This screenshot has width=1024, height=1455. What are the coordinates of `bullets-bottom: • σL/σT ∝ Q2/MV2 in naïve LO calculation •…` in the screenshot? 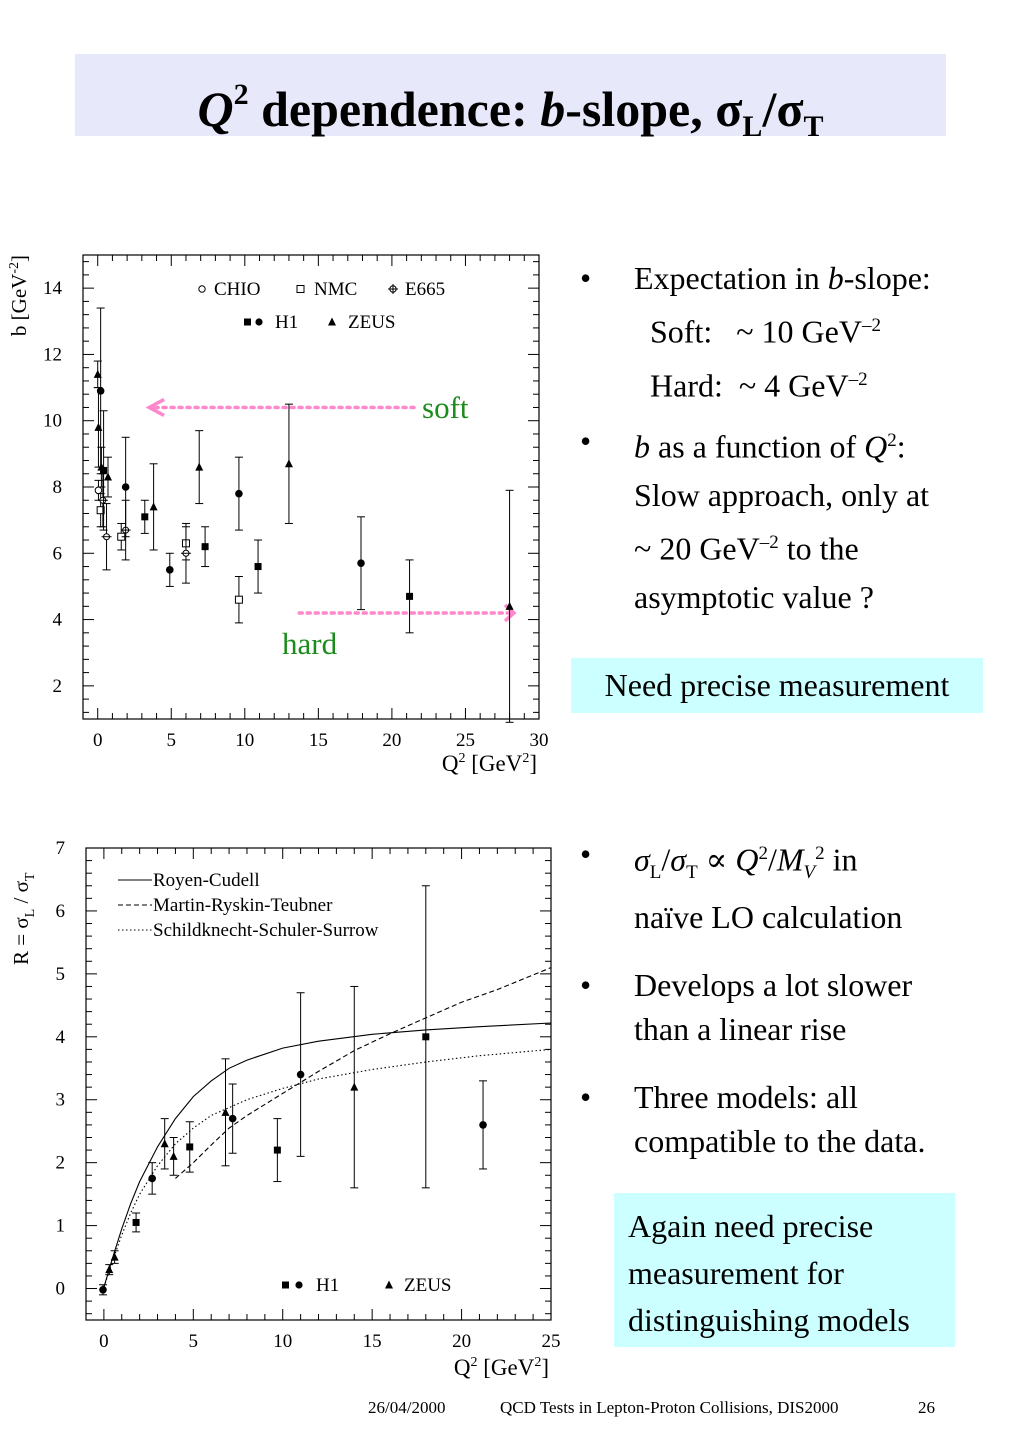 It's located at (790, 1009).